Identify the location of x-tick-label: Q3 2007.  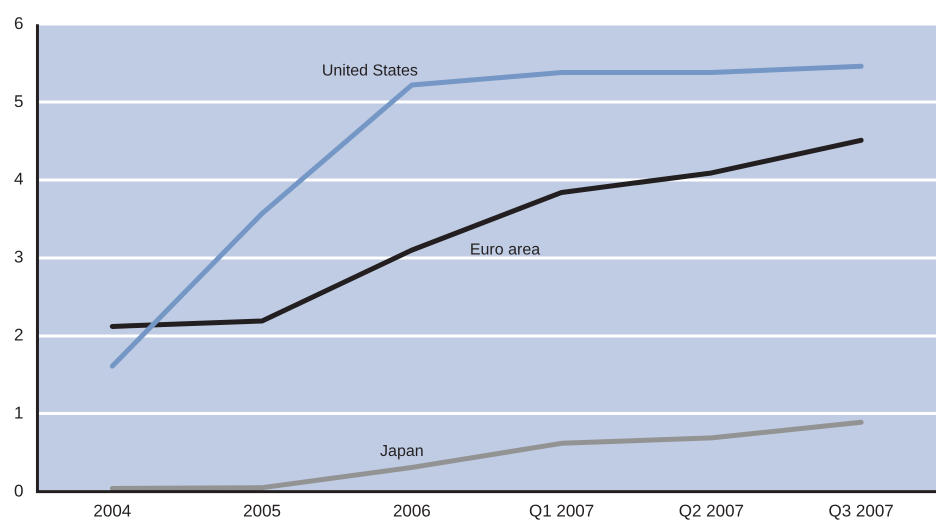
(861, 510).